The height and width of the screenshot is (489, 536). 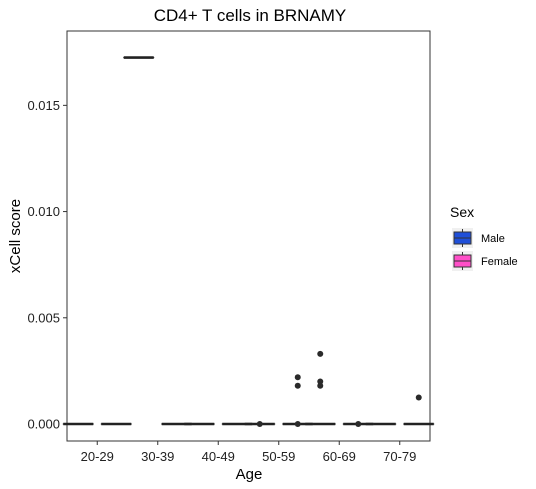 I want to click on x-tick-label: 40-49, so click(x=218, y=456).